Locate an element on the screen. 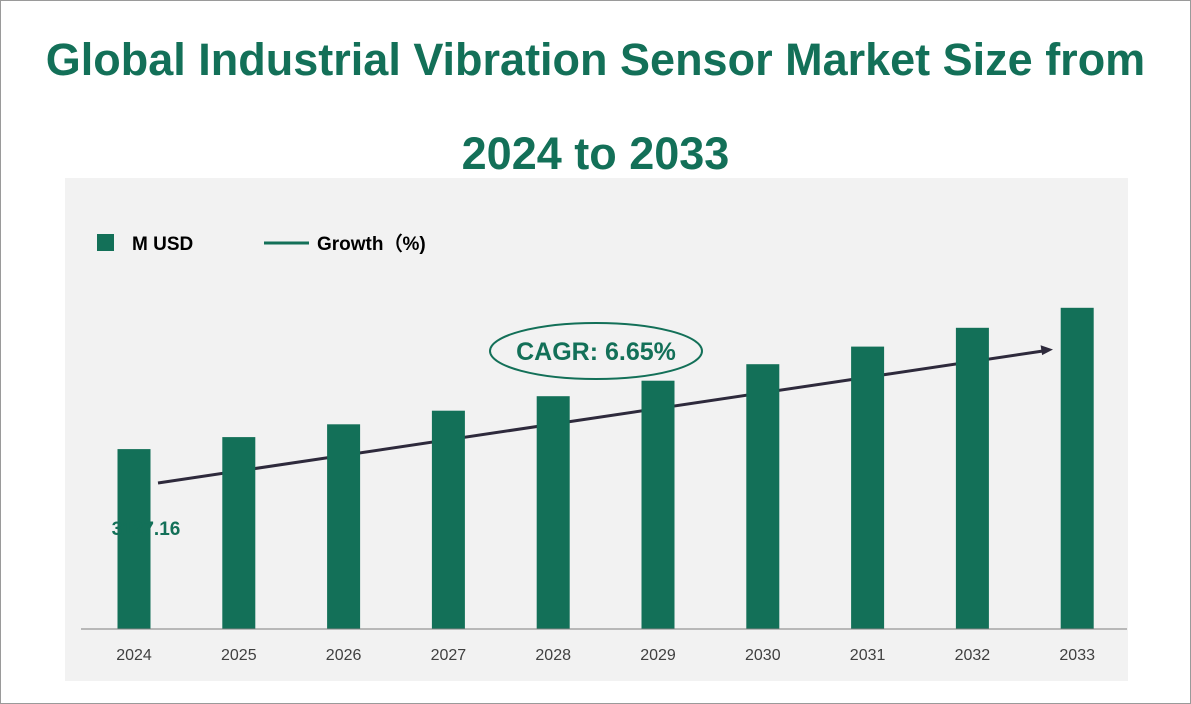  legend-line-label: Growth（%) is located at coordinates (371, 243).